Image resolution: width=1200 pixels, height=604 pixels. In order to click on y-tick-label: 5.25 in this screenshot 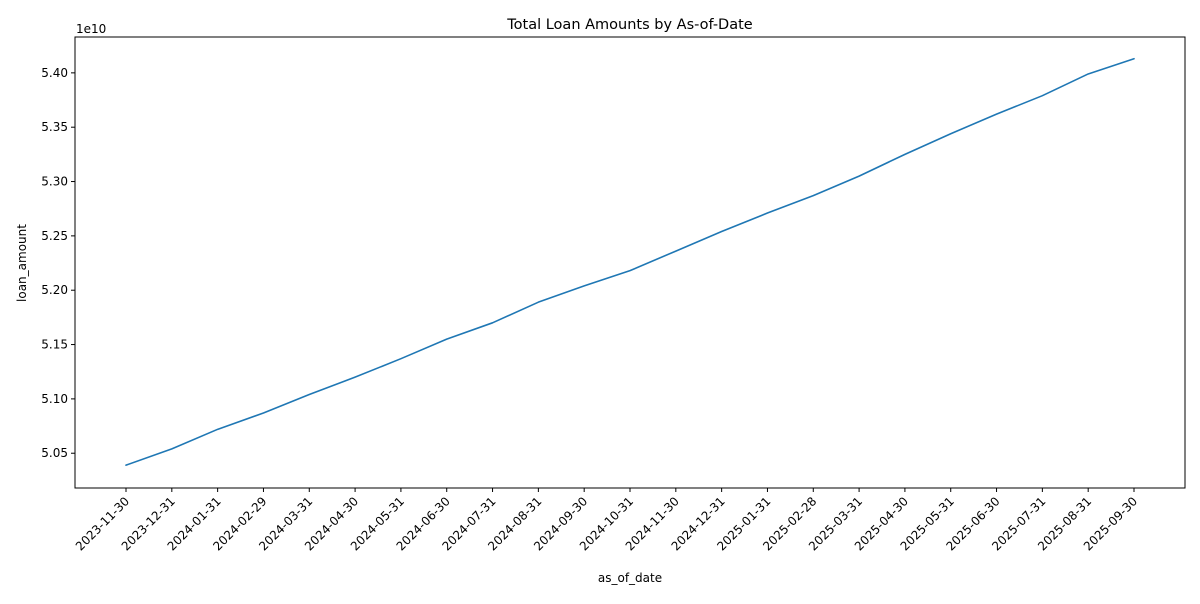, I will do `click(54, 236)`.